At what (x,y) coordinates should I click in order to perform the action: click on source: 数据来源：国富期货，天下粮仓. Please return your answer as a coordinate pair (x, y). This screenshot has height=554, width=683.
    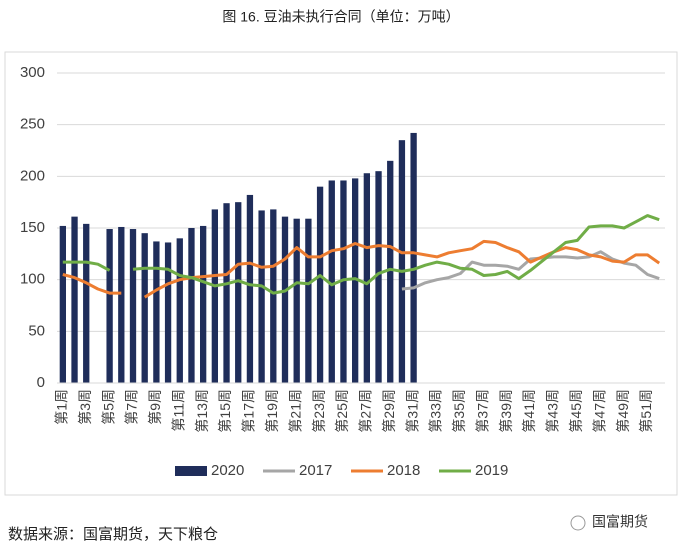
    Looking at the image, I should click on (113, 534).